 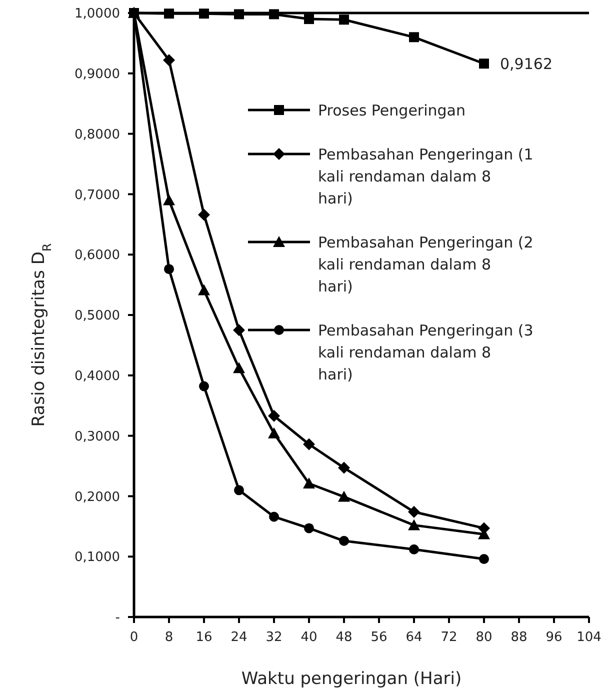 What do you see at coordinates (97, 316) in the screenshot?
I see `y-tick-label: 0,5000` at bounding box center [97, 316].